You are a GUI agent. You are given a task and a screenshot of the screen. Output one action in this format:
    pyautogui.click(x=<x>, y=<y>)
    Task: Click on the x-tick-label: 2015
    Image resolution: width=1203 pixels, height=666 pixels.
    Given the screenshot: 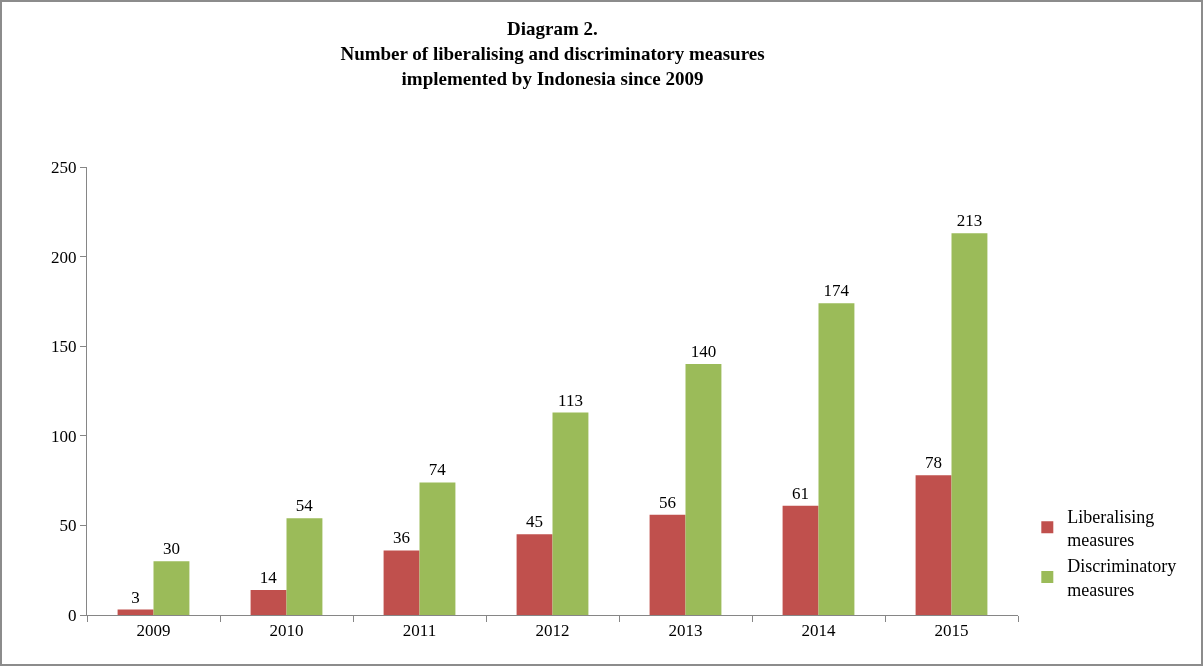 What is the action you would take?
    pyautogui.click(x=951, y=631)
    